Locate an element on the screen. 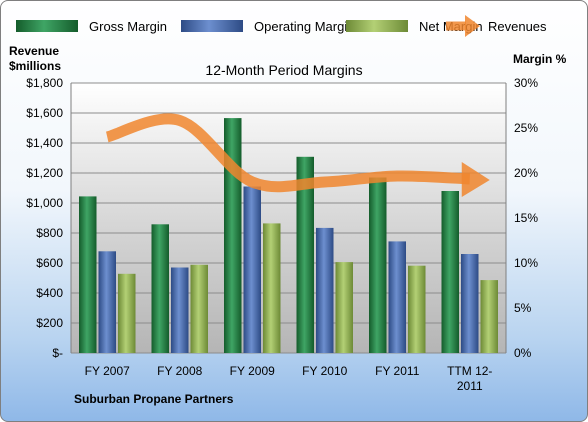  right-tick-label: 15% is located at coordinates (526, 218).